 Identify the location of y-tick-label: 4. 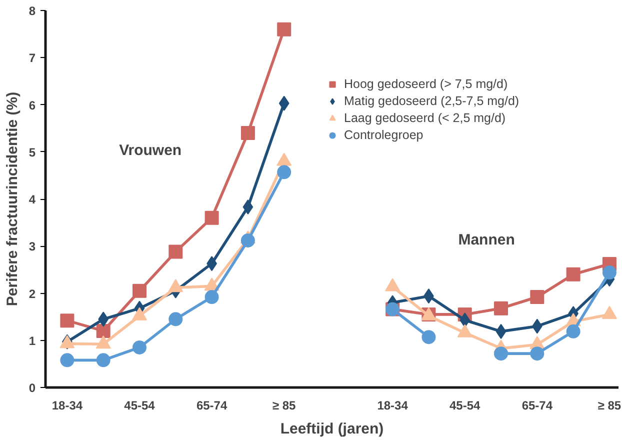
(32, 199).